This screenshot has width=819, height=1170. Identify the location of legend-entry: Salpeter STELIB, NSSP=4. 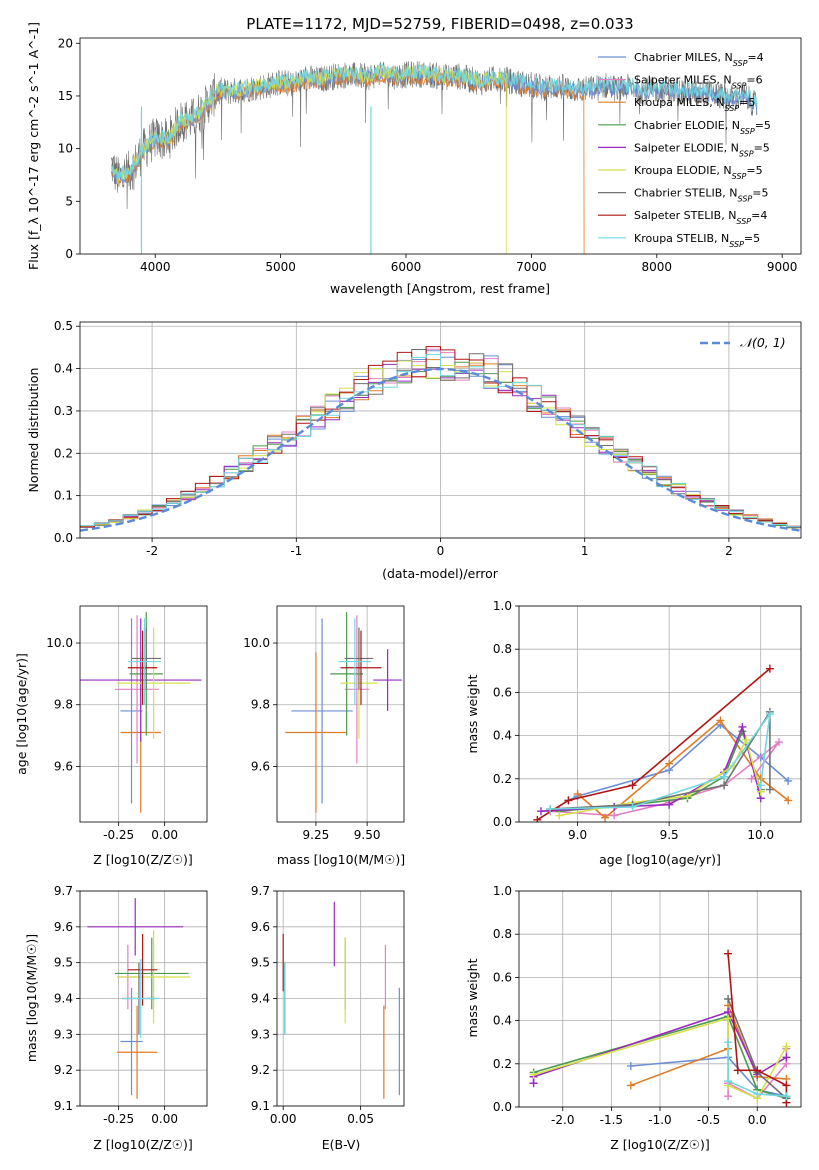
(700, 217).